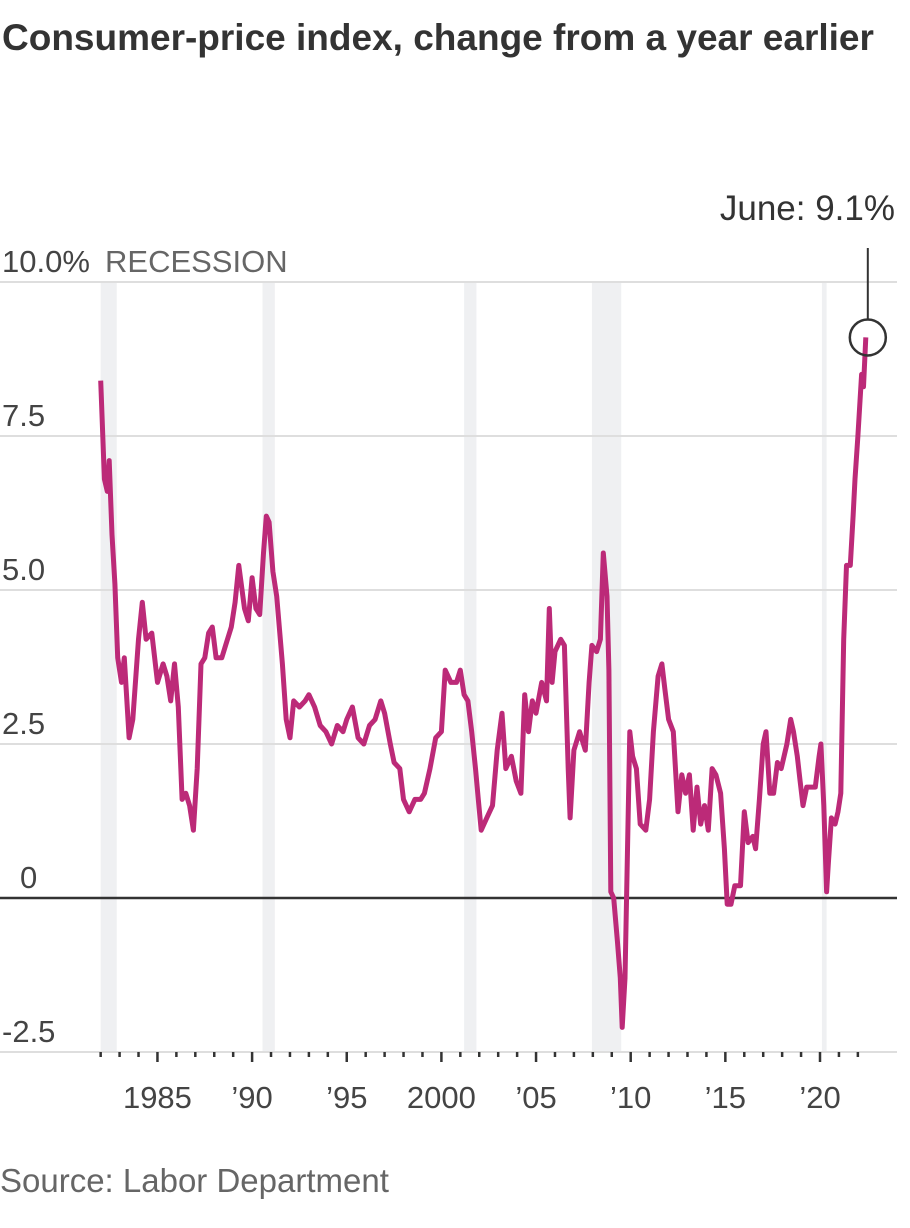 Image resolution: width=910 pixels, height=1228 pixels. Describe the element at coordinates (46, 261) in the screenshot. I see `y-tick-label: 10.0%` at that location.